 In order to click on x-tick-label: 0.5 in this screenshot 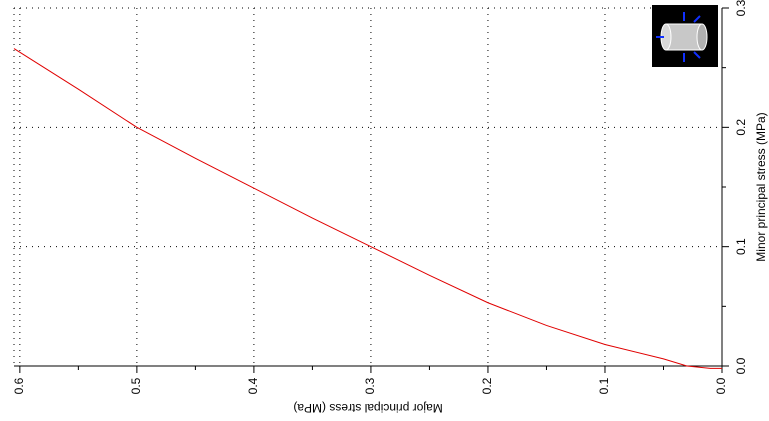, I will do `click(136, 385)`.